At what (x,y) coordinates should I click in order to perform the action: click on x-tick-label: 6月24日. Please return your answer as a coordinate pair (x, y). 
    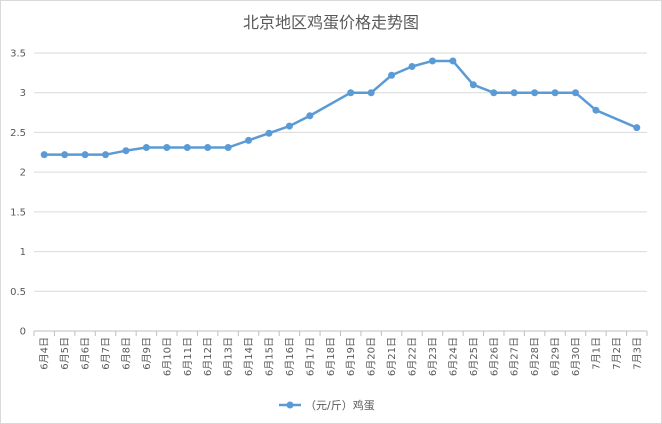
    Looking at the image, I should click on (453, 356).